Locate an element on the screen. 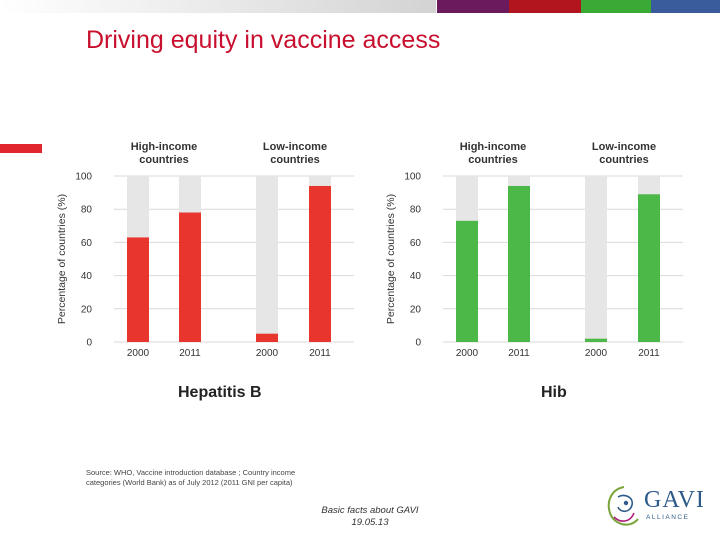  top-color-bar is located at coordinates (360, 6).